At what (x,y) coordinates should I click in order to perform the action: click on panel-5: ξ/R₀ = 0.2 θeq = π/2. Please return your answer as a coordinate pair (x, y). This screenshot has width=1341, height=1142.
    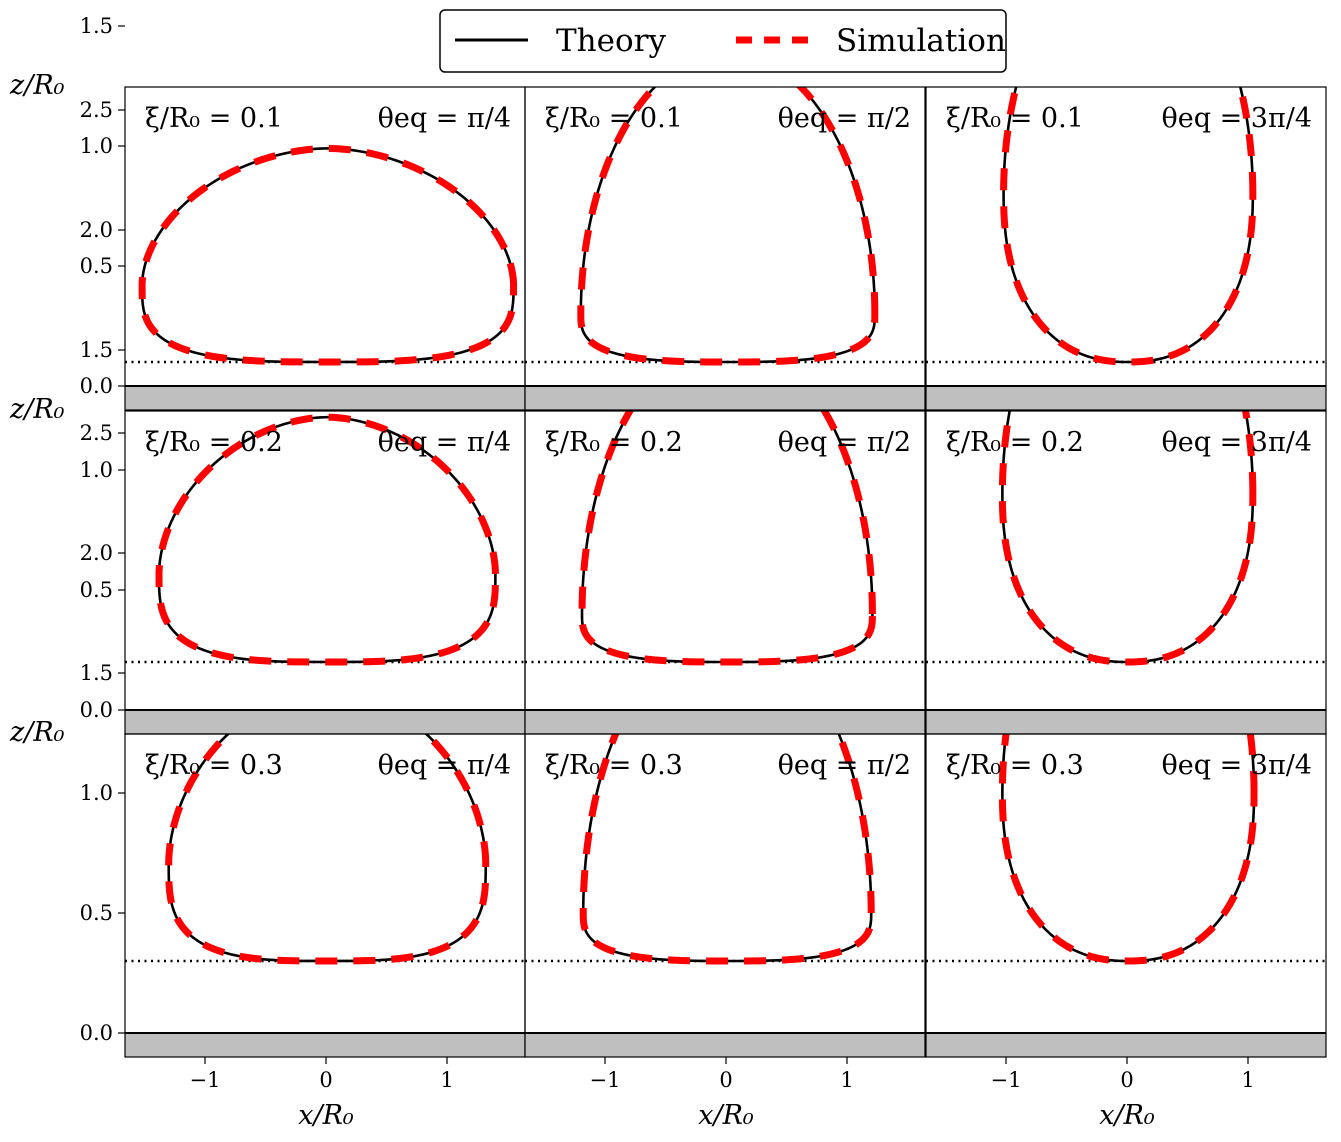
    Looking at the image, I should click on (725, 572).